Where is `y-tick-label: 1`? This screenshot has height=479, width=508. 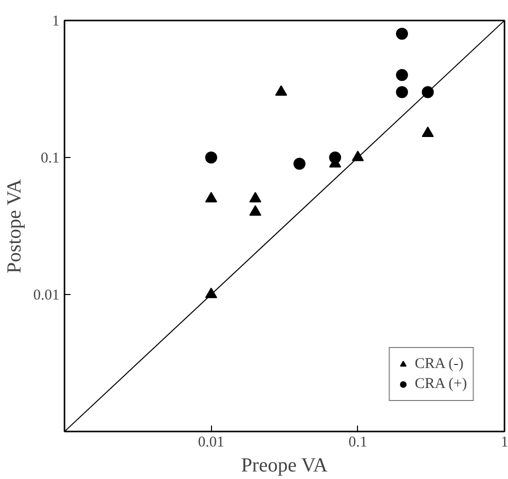
y-tick-label: 1 is located at coordinates (56, 22).